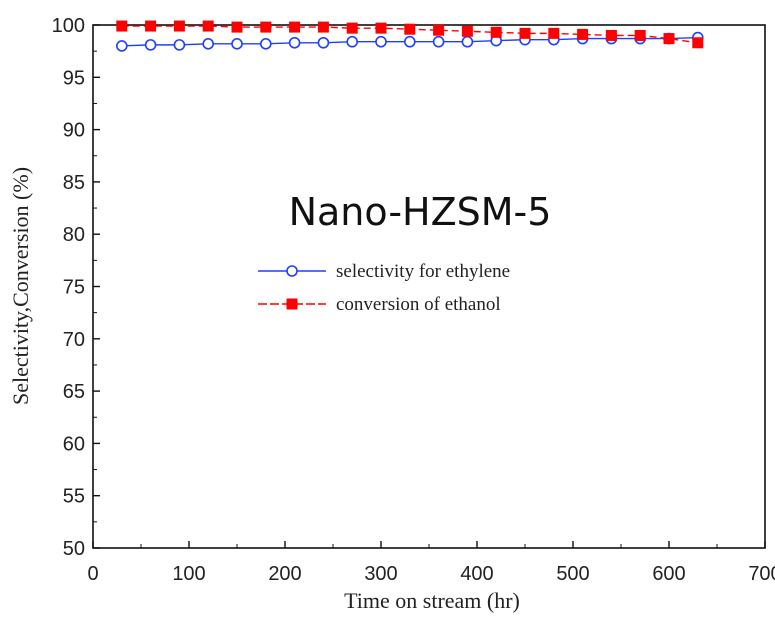 The height and width of the screenshot is (622, 775). I want to click on x-axis-title: Time on stream (hr), so click(432, 600).